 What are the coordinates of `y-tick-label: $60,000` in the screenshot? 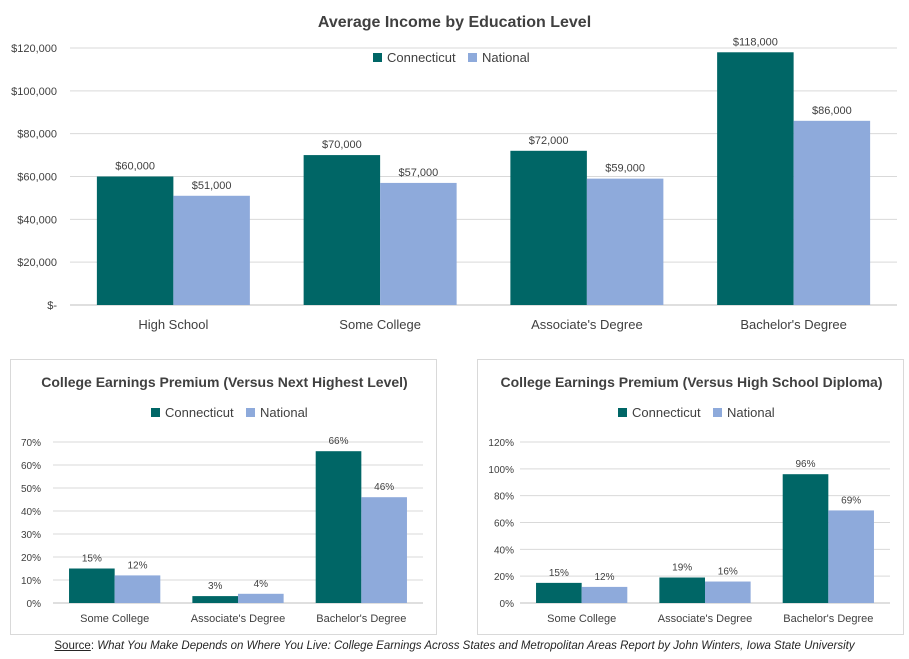 It's located at (37, 178).